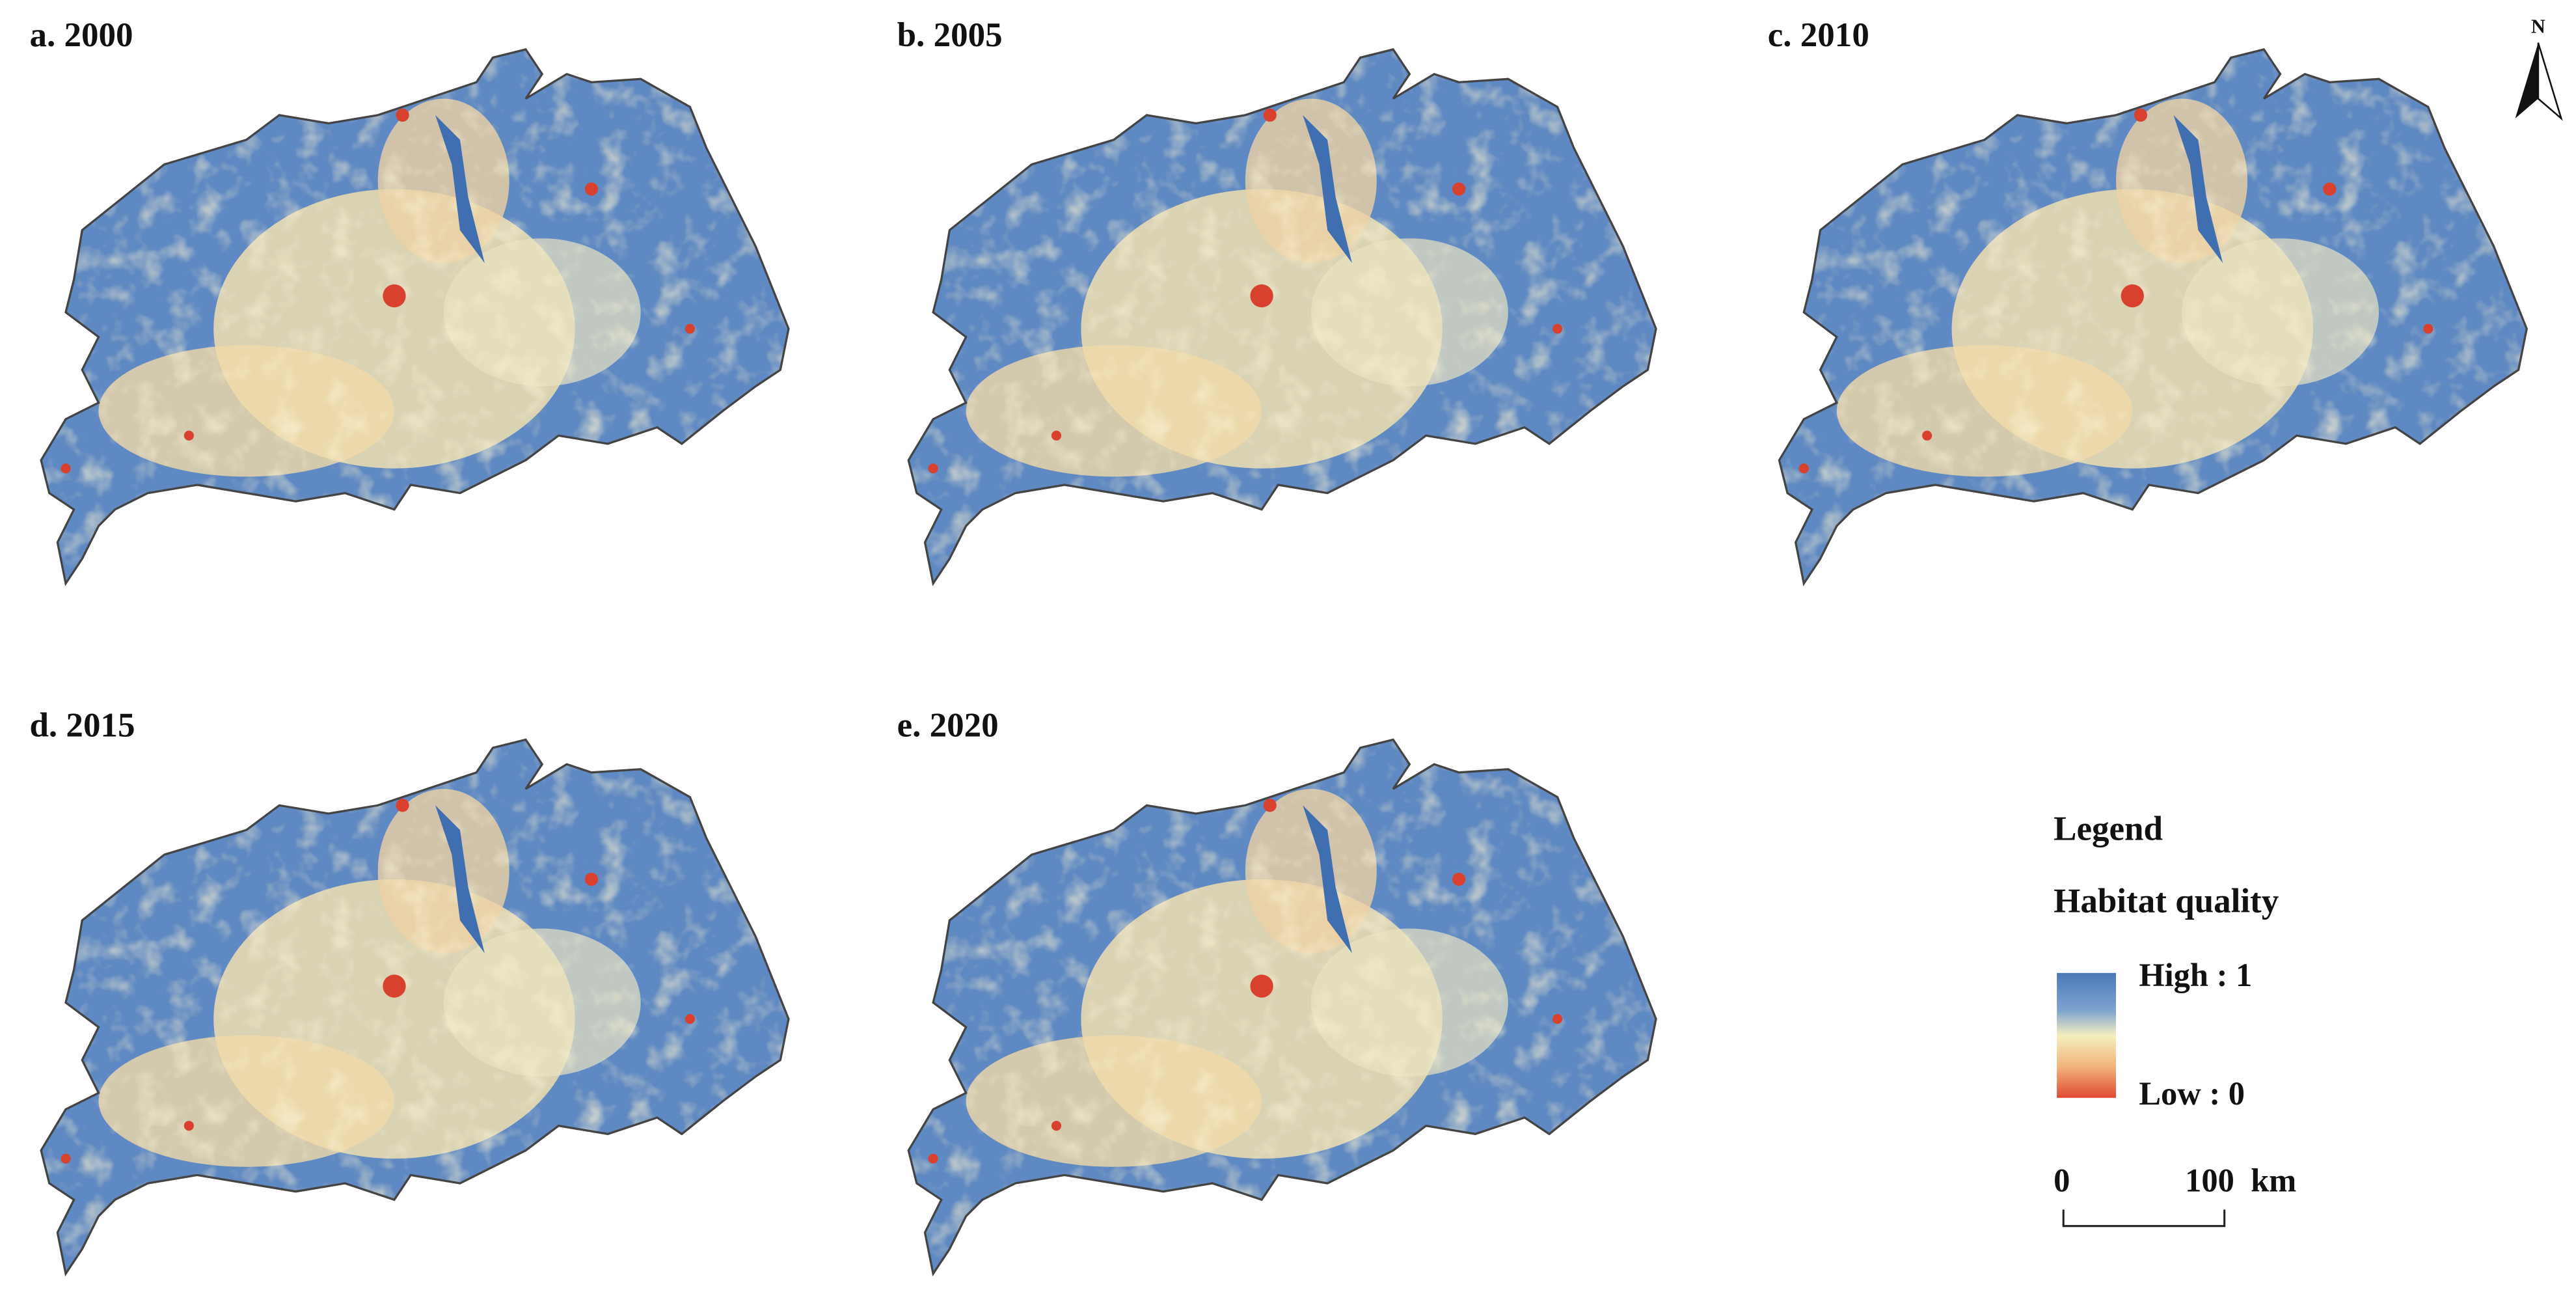  What do you see at coordinates (950, 35) in the screenshot?
I see `panel-label: b. 2005` at bounding box center [950, 35].